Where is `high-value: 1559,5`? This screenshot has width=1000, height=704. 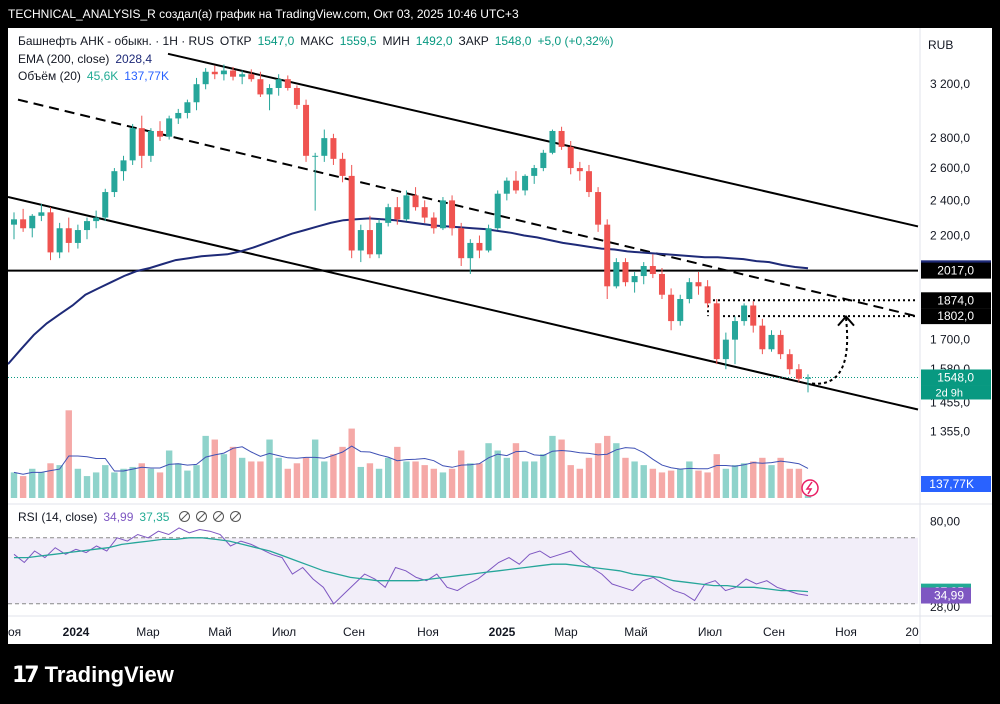 high-value: 1559,5 is located at coordinates (358, 41).